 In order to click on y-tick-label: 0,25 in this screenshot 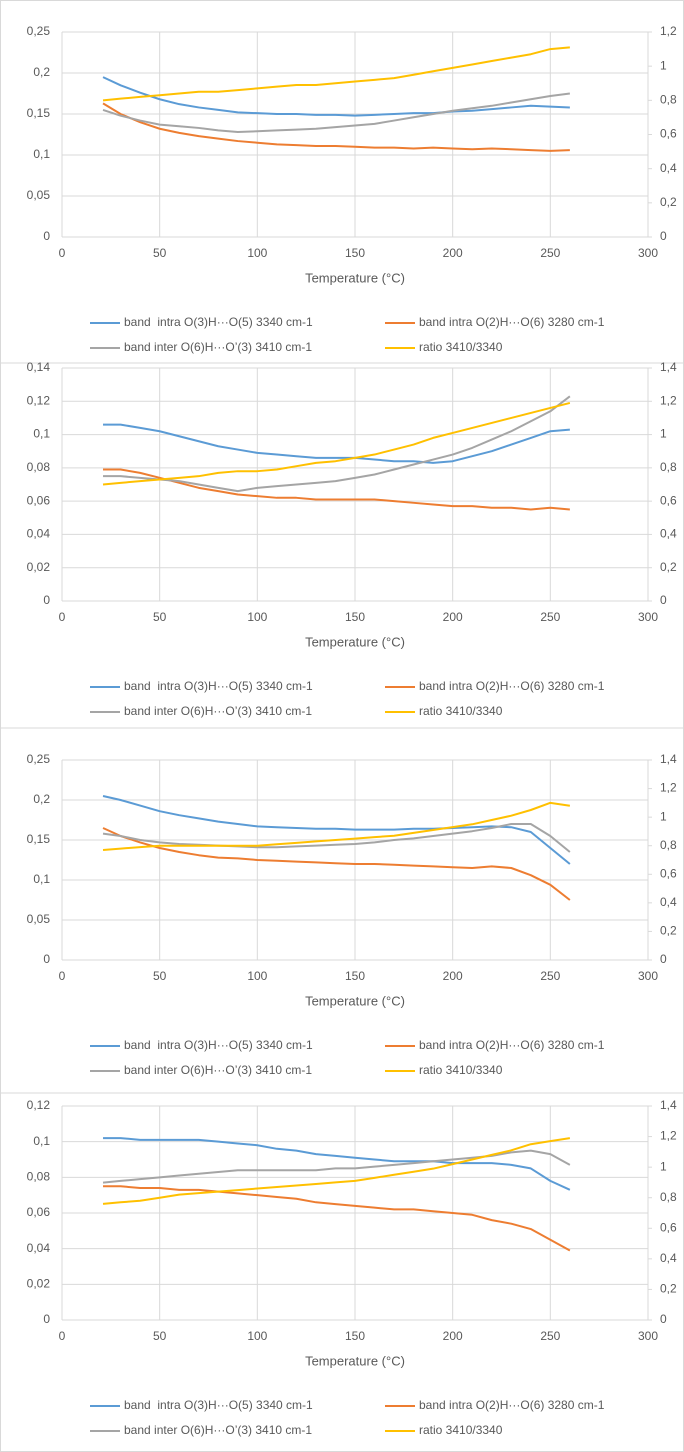, I will do `click(39, 31)`.